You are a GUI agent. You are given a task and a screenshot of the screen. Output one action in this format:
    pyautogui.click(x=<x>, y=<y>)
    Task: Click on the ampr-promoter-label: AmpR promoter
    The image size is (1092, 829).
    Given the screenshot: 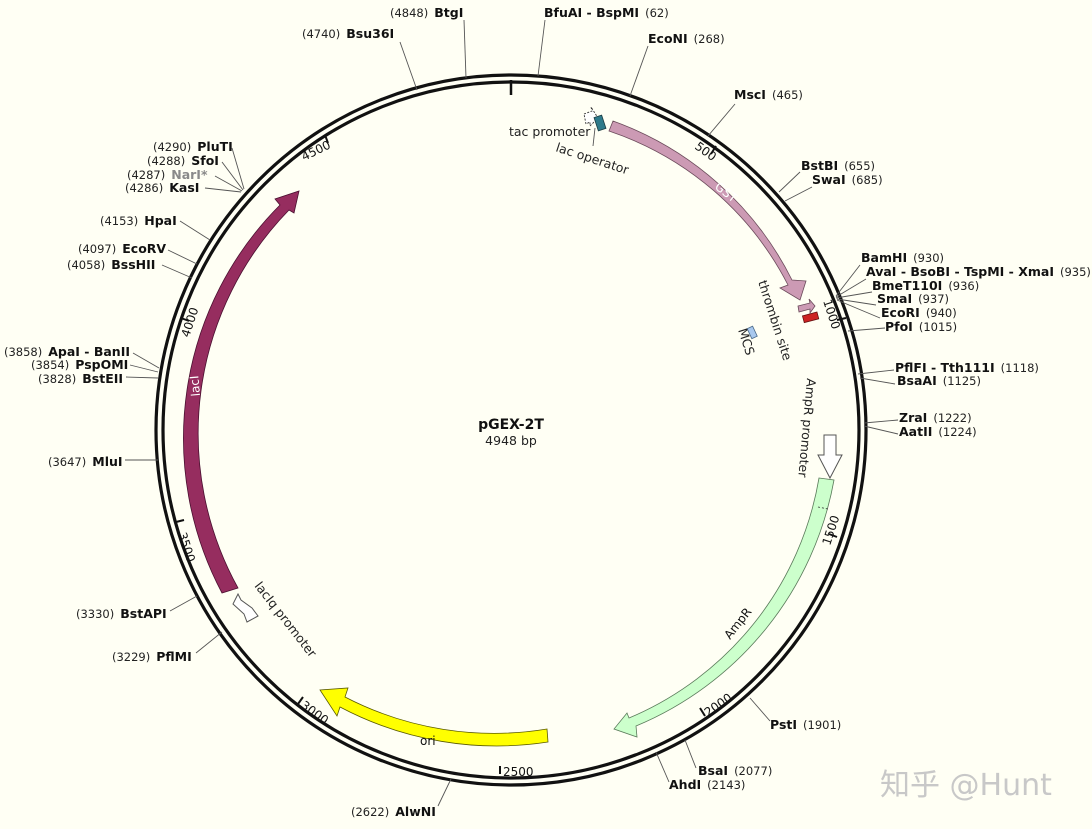 What is the action you would take?
    pyautogui.click(x=807, y=428)
    